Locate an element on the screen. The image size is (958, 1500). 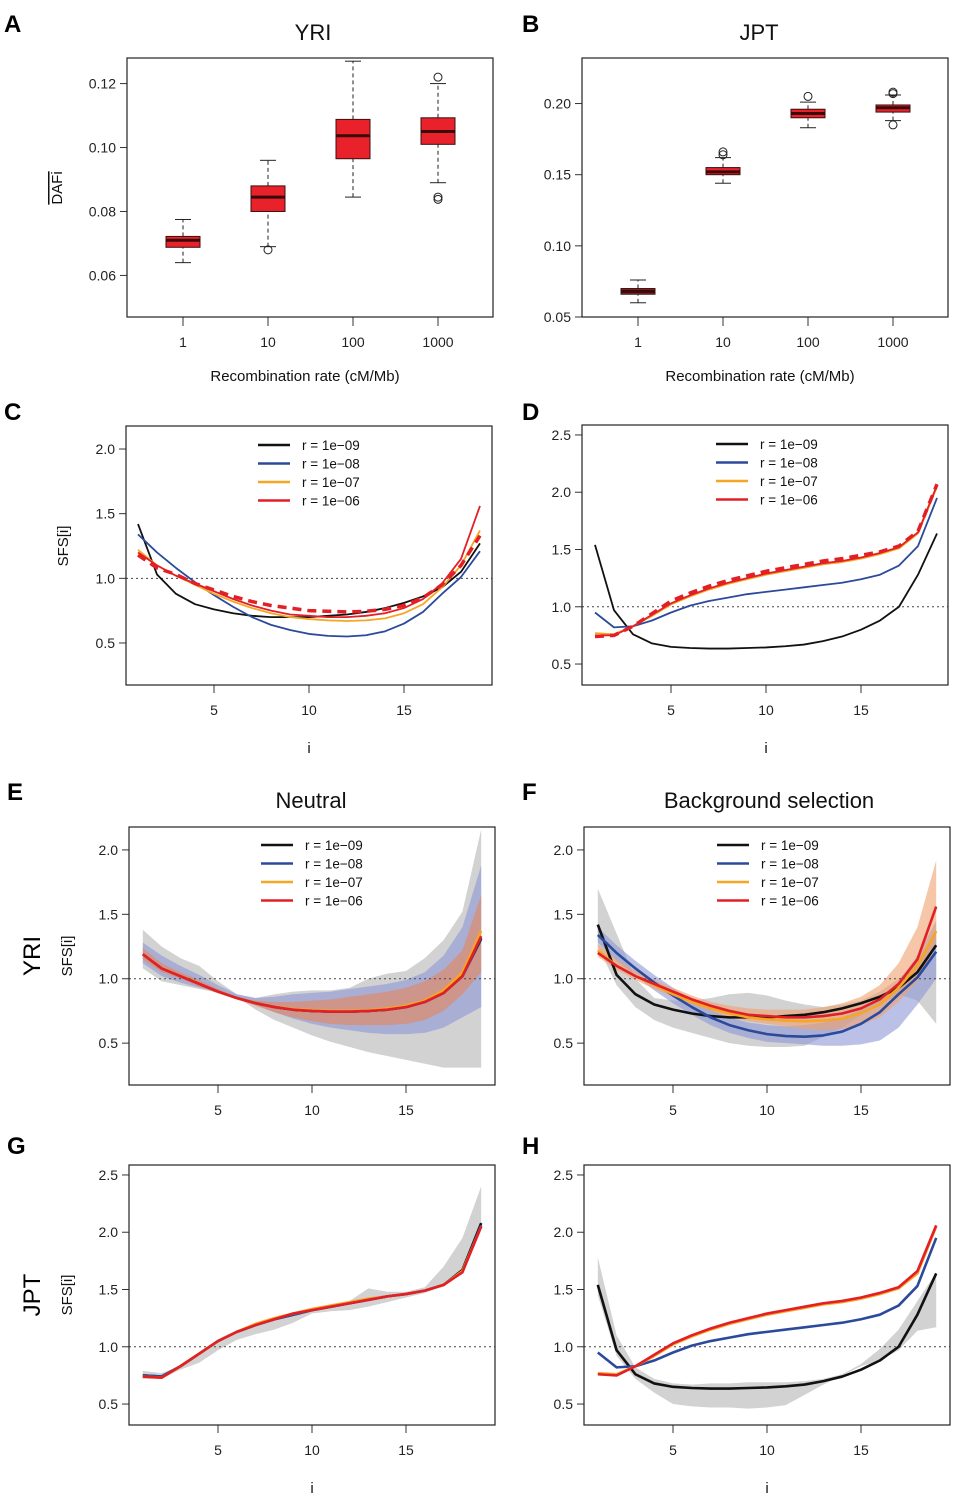
legend-item: r = 1e−06 is located at coordinates (312, 901).